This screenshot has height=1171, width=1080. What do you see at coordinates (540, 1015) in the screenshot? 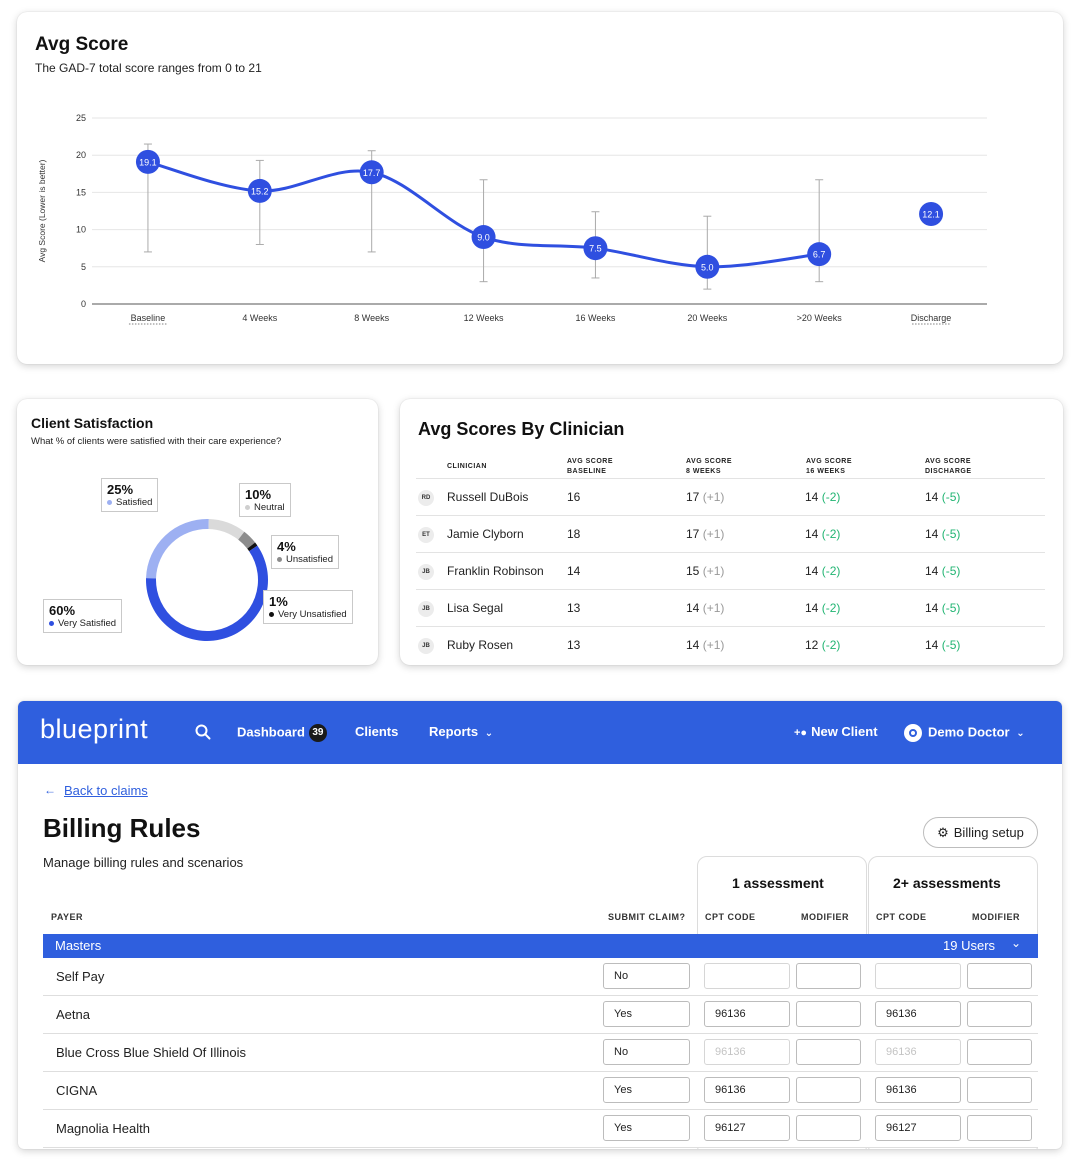
I see `payer-row: Aetna Yes 96136 96136` at bounding box center [540, 1015].